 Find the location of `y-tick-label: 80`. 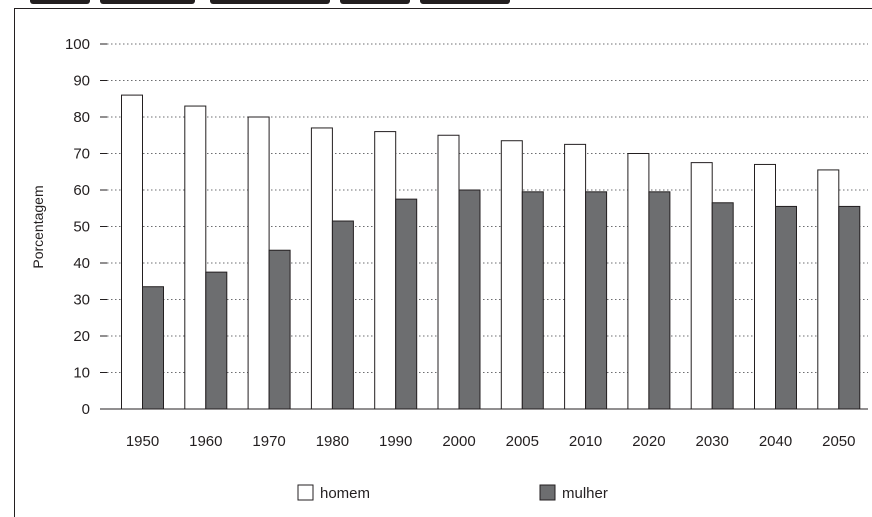

y-tick-label: 80 is located at coordinates (81, 117).